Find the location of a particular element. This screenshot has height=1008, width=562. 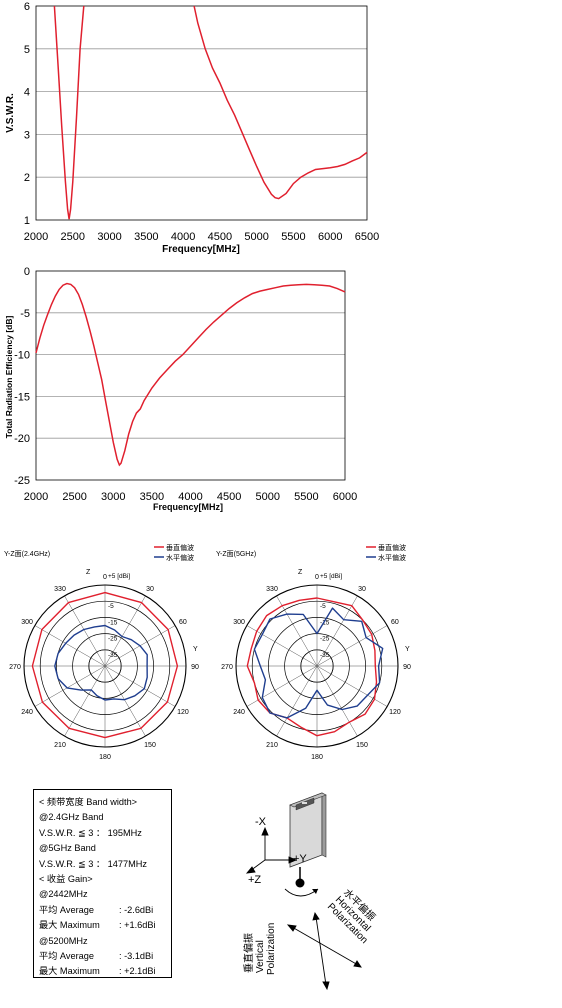

efficiency-x-axis-label: Frequency[MHz] is located at coordinates (188, 507).